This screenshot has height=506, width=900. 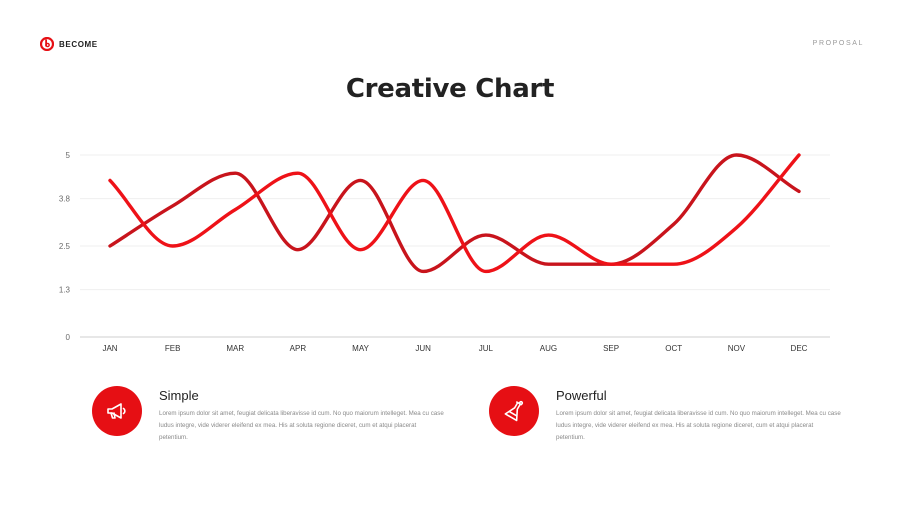 I want to click on brand-mark-icon, so click(x=47, y=44).